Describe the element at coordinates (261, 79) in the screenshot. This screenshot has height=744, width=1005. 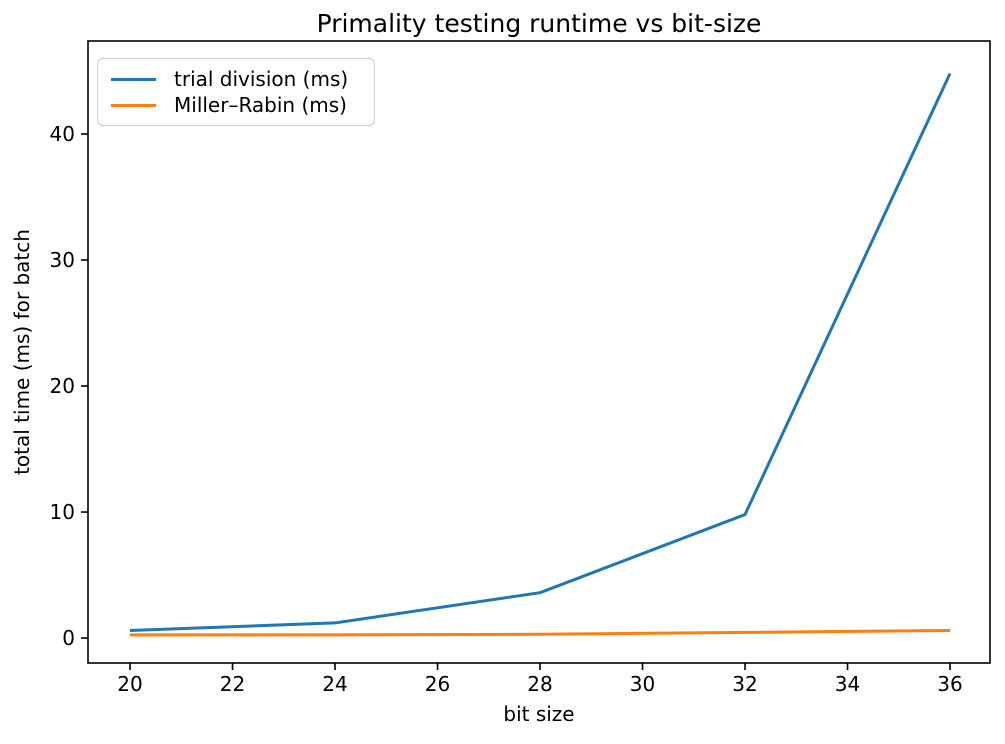
I see `legend-label-trial-division: trial division (ms)` at that location.